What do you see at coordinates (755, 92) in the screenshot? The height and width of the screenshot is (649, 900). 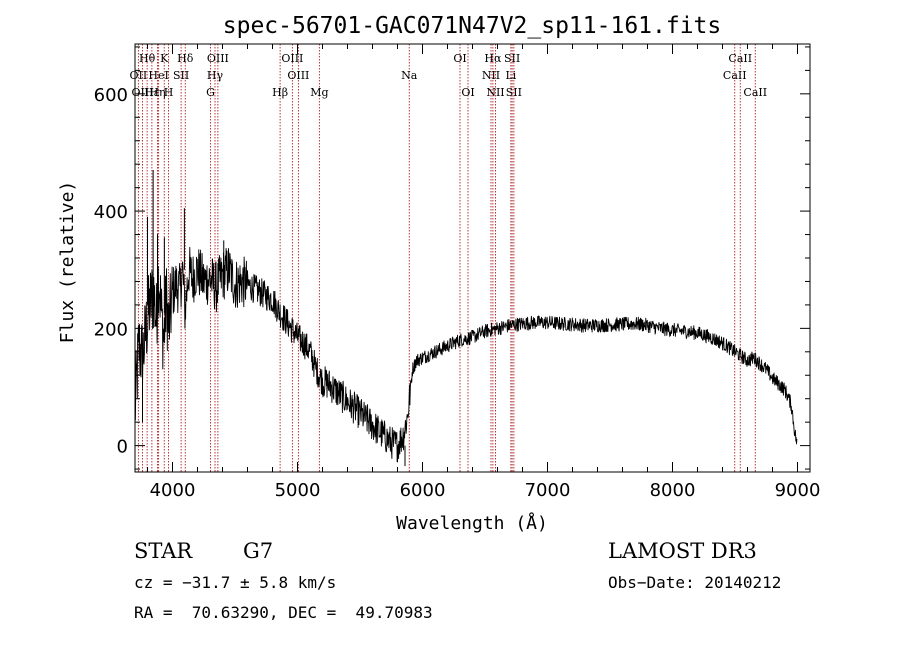 I see `line-label-28: CaII` at bounding box center [755, 92].